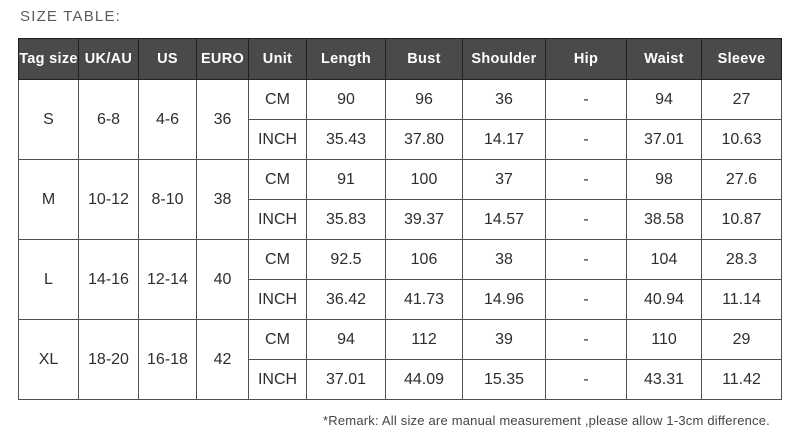 The image size is (790, 438). Describe the element at coordinates (586, 59) in the screenshot. I see `header-hip: Hip` at that location.